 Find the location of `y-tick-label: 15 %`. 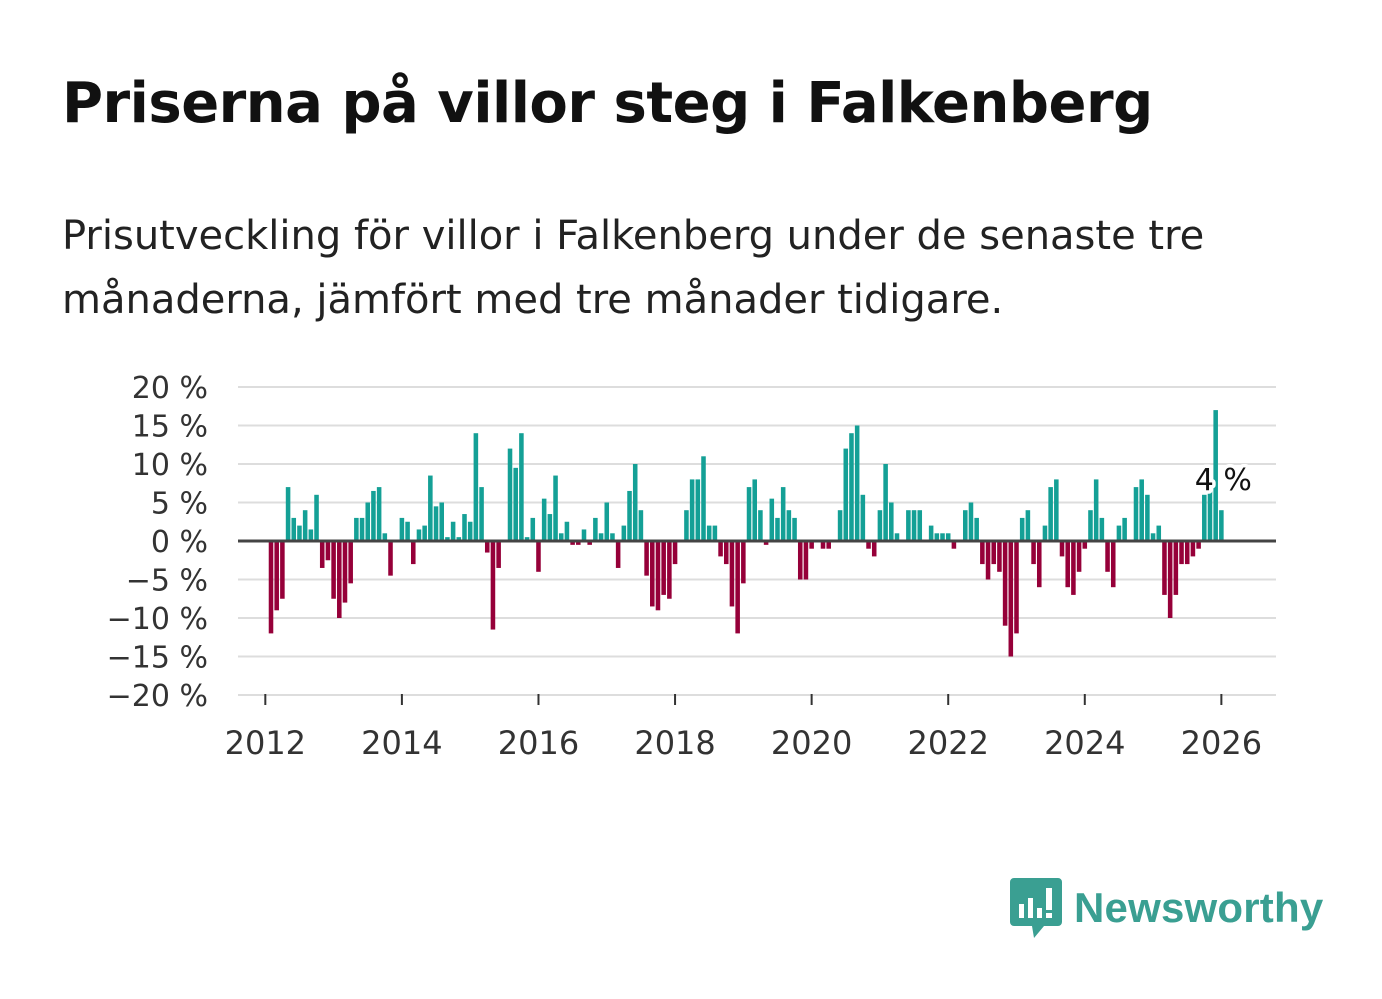

y-tick-label: 15 % is located at coordinates (170, 427).